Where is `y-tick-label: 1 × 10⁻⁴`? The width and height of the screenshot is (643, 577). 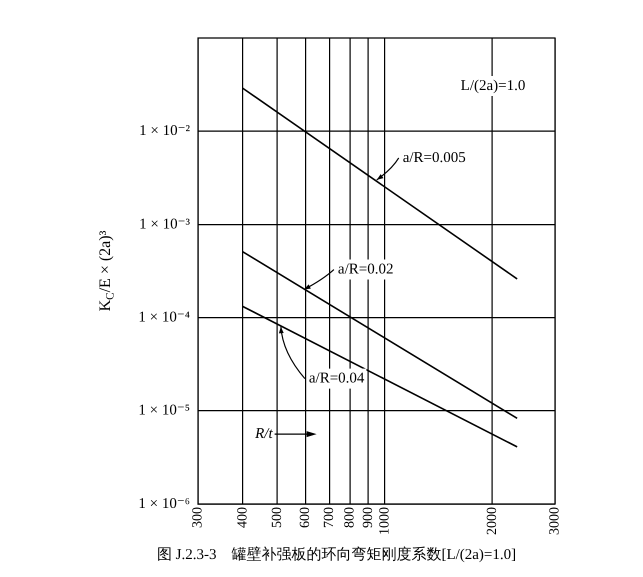
y-tick-label: 1 × 10⁻⁴ is located at coordinates (164, 318).